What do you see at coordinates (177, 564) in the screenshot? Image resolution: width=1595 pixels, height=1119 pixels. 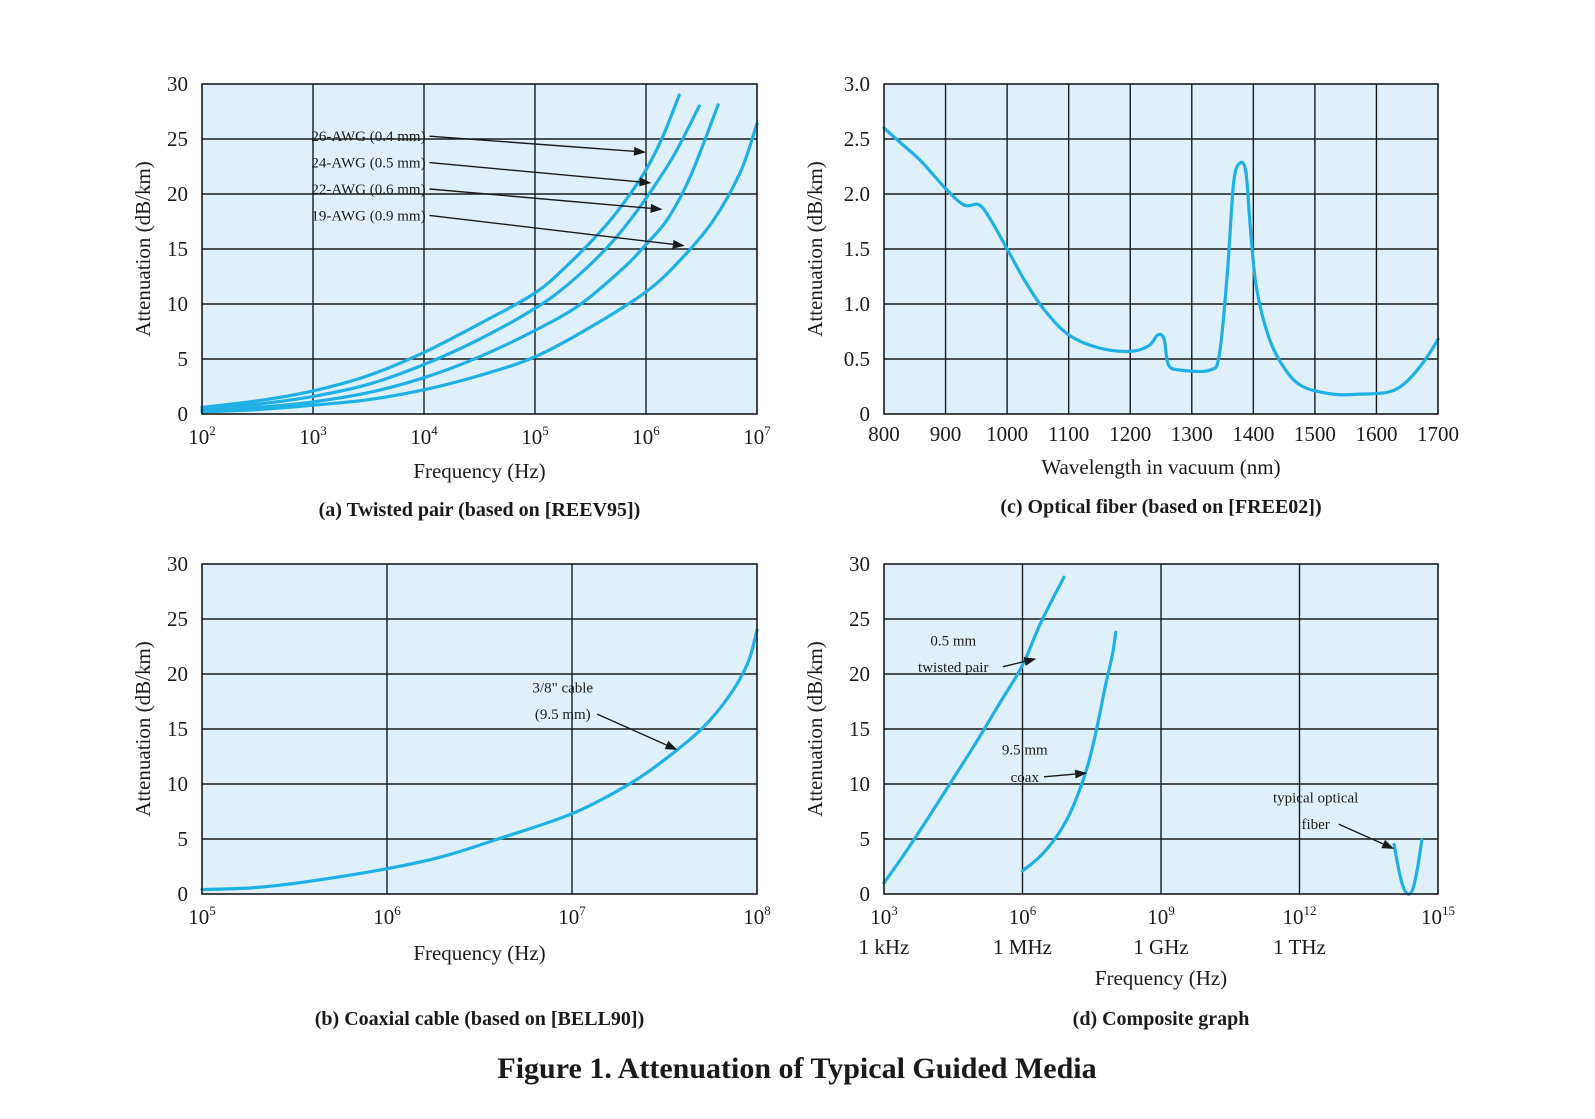 I see `y-tick-label: 30` at bounding box center [177, 564].